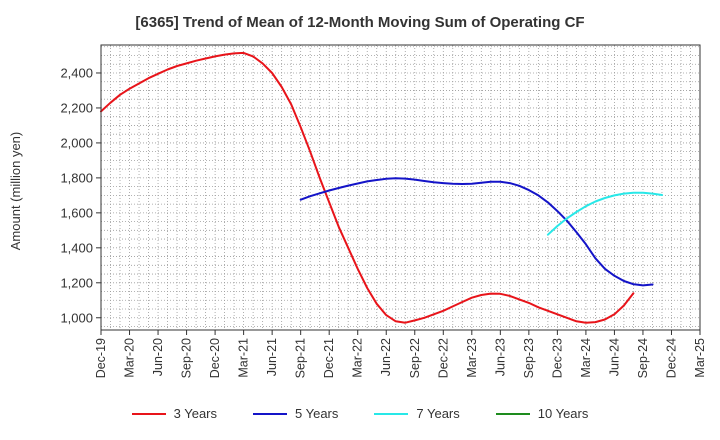 The height and width of the screenshot is (440, 720). I want to click on legend-item-10-years: 10 Years, so click(542, 413).